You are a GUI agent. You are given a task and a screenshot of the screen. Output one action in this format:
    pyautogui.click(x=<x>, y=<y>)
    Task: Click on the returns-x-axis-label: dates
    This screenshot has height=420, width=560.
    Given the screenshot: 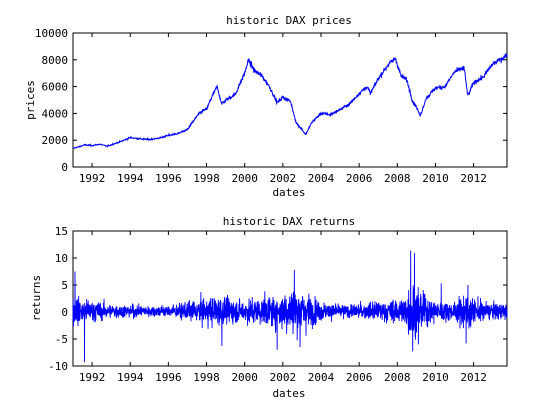 What is the action you would take?
    pyautogui.click(x=288, y=393)
    